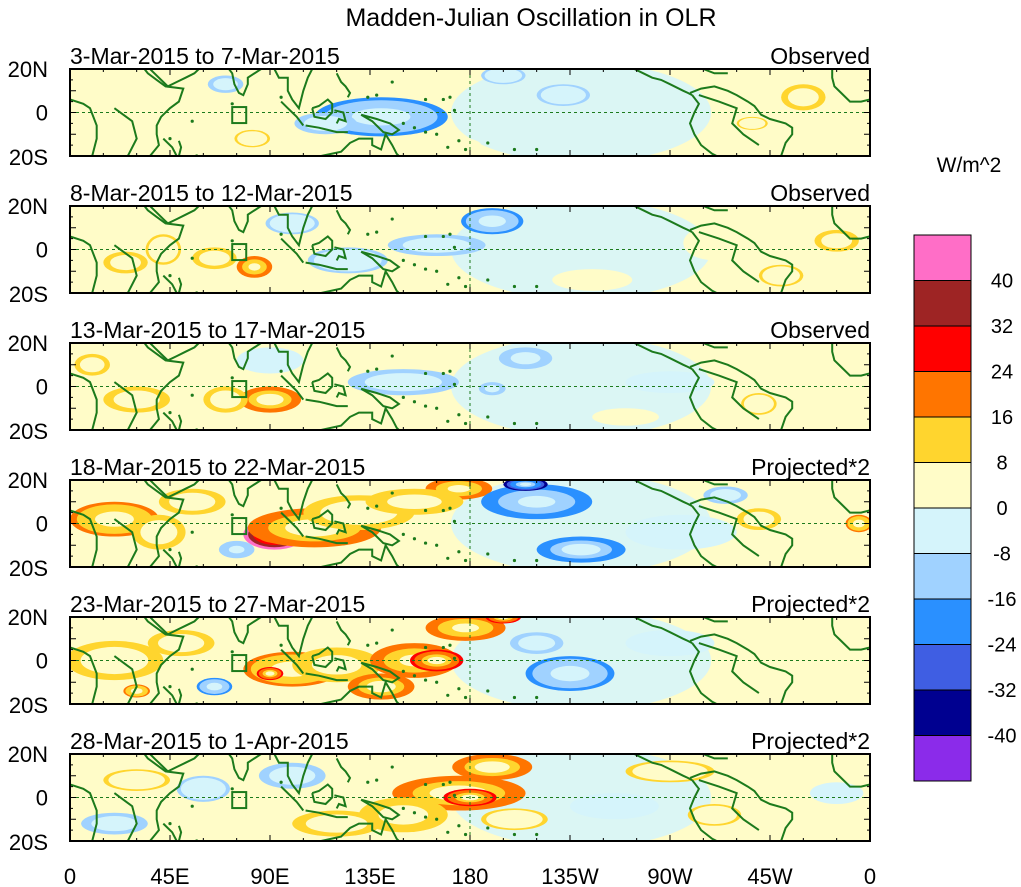 Image resolution: width=1021 pixels, height=887 pixels. Describe the element at coordinates (470, 386) in the screenshot. I see `olr-anomaly-field` at that location.